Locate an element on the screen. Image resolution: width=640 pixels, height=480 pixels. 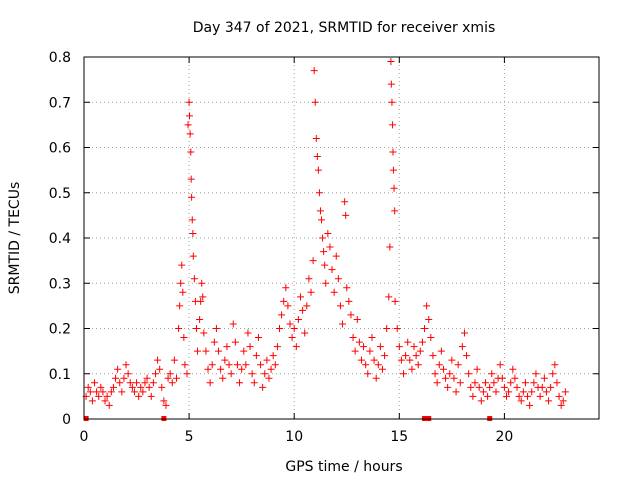
y-tick-label: 0.6 is located at coordinates (60, 149).